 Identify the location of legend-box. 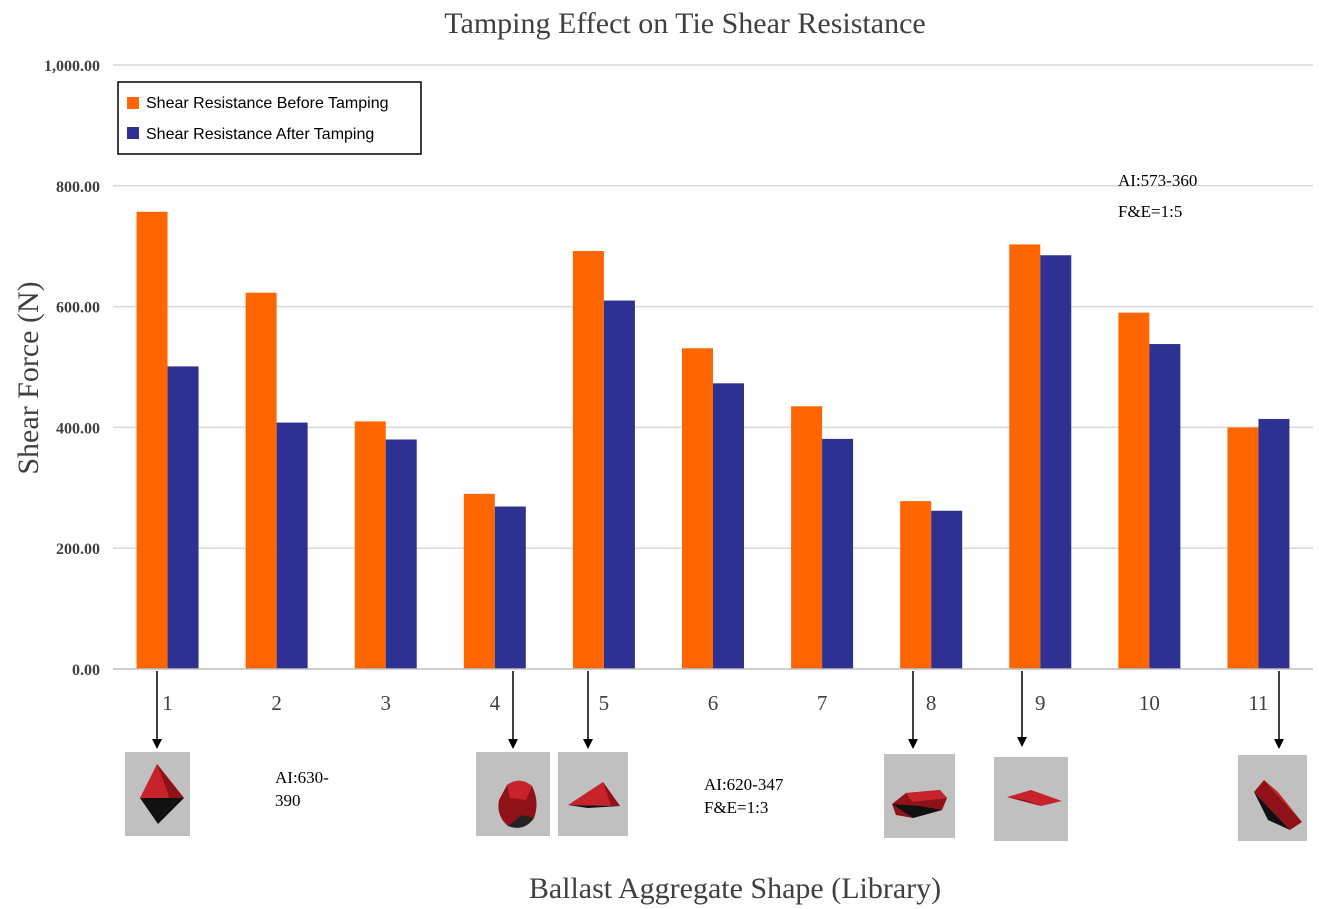
(269, 118).